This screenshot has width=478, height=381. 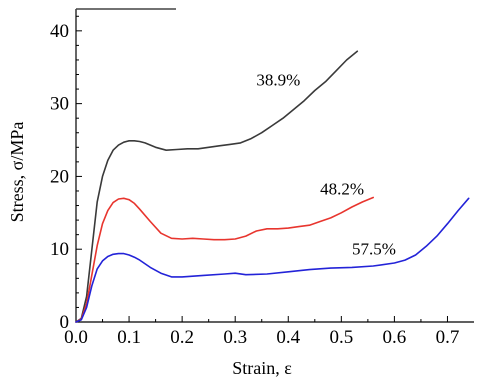 What do you see at coordinates (278, 79) in the screenshot?
I see `curve-label-1: 38.9%` at bounding box center [278, 79].